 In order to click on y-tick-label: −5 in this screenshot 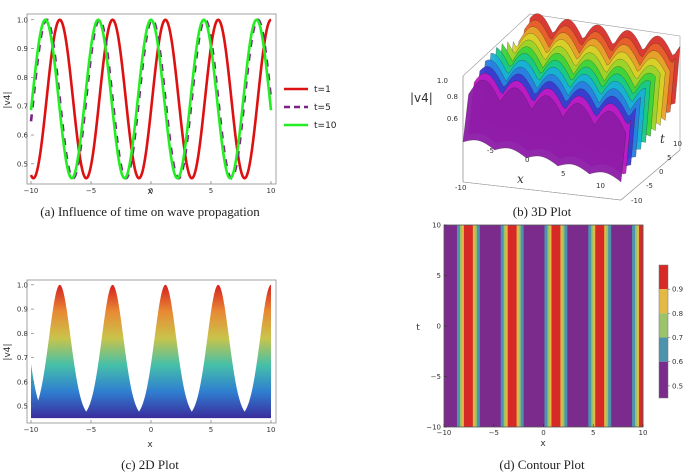, I will do `click(436, 377)`.